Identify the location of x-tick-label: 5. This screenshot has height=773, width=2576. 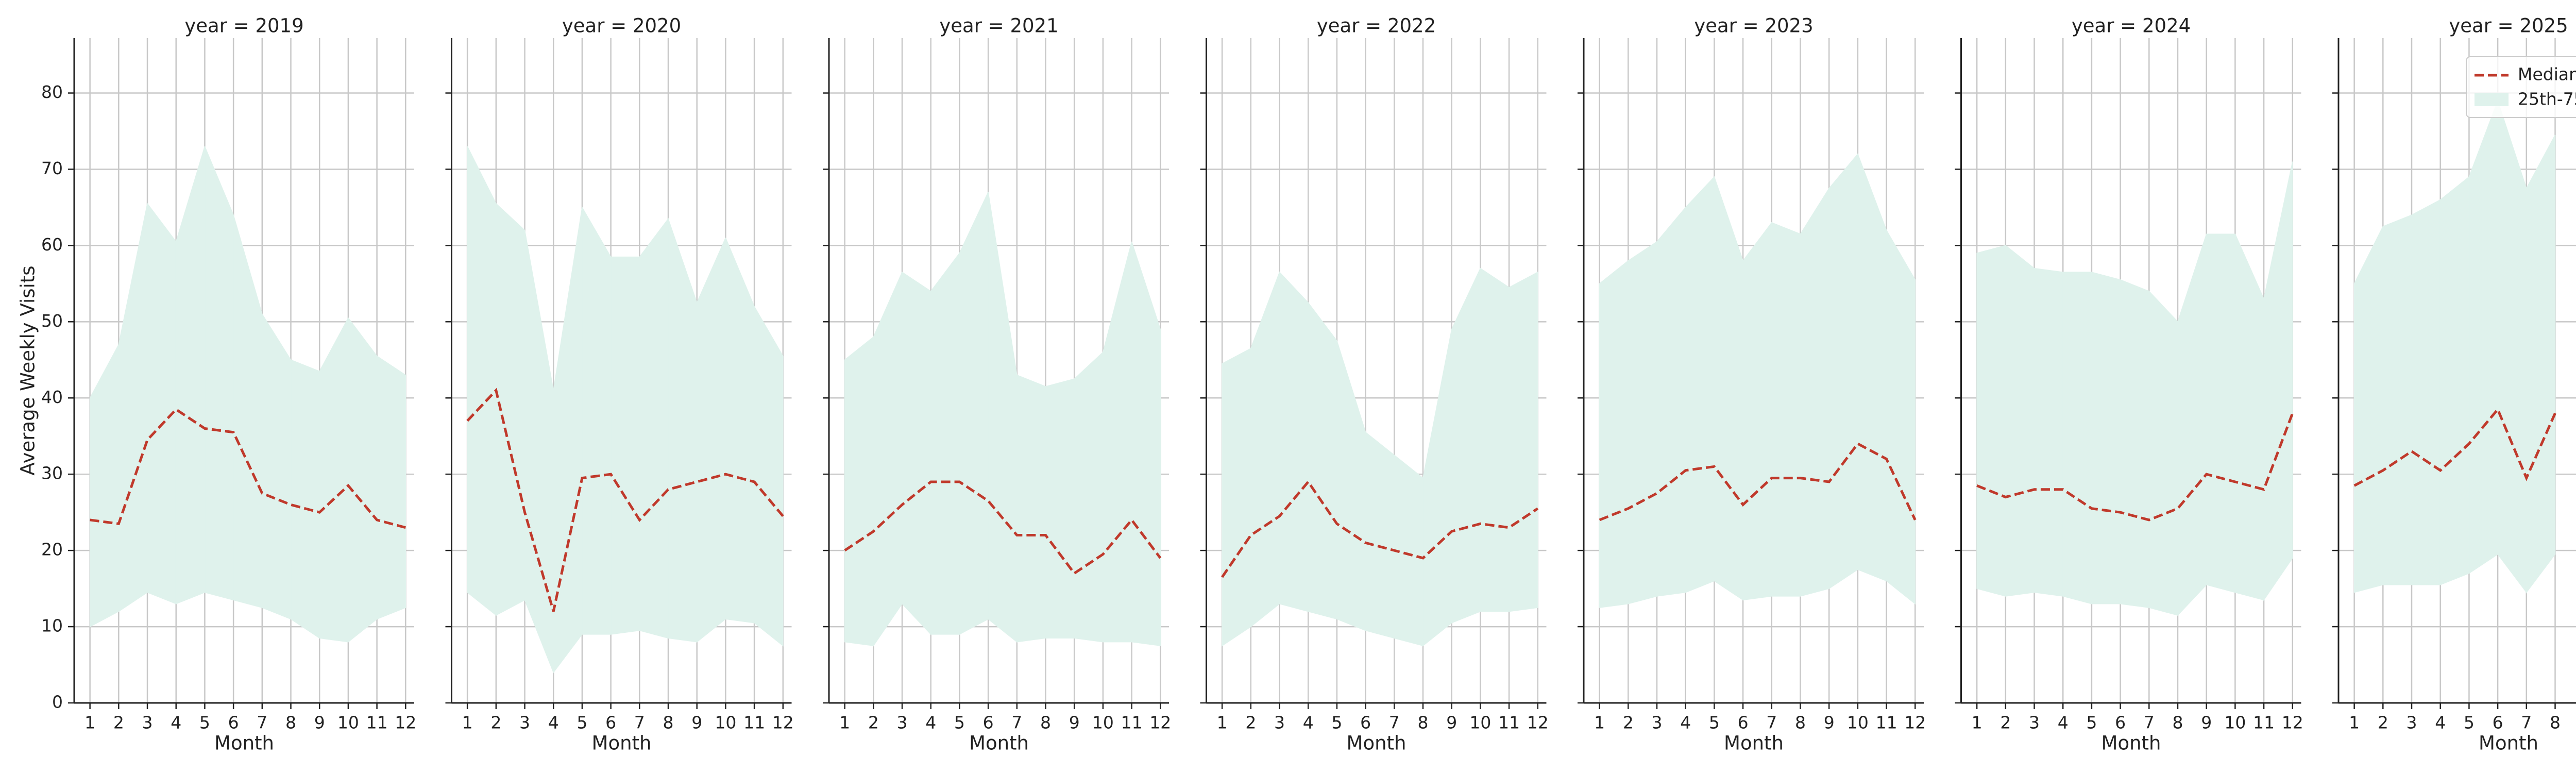
(204, 723).